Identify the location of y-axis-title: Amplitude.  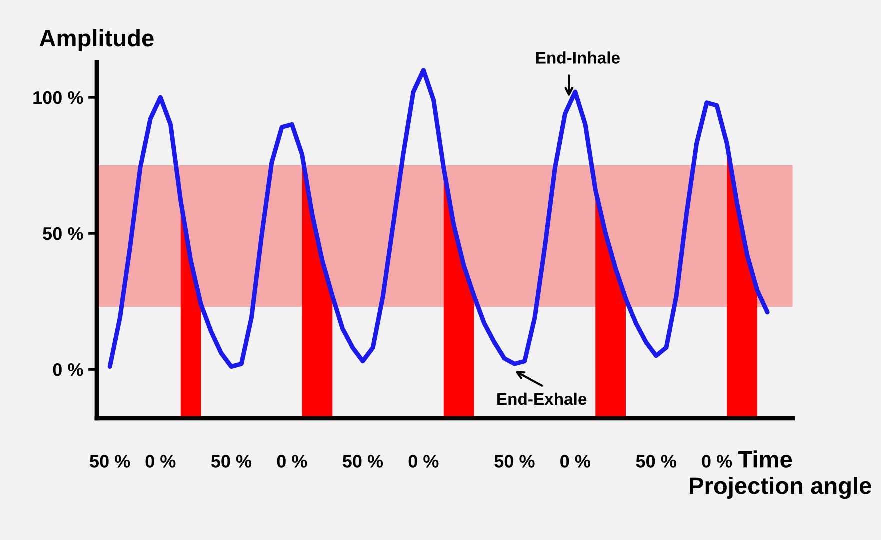
(97, 40).